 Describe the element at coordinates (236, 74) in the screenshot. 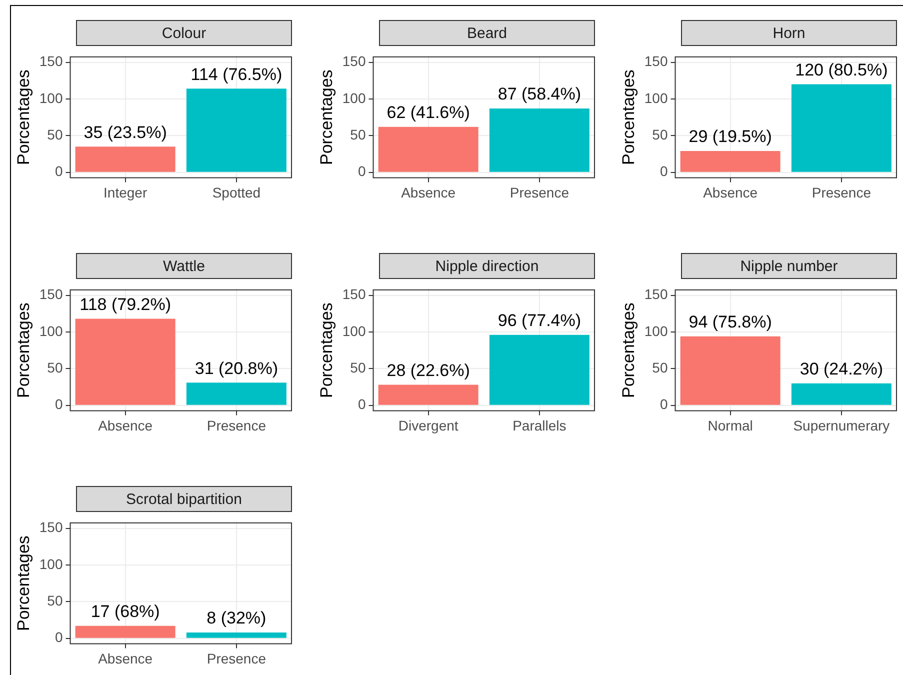

I see `data-label: 114 (76.5%)` at that location.